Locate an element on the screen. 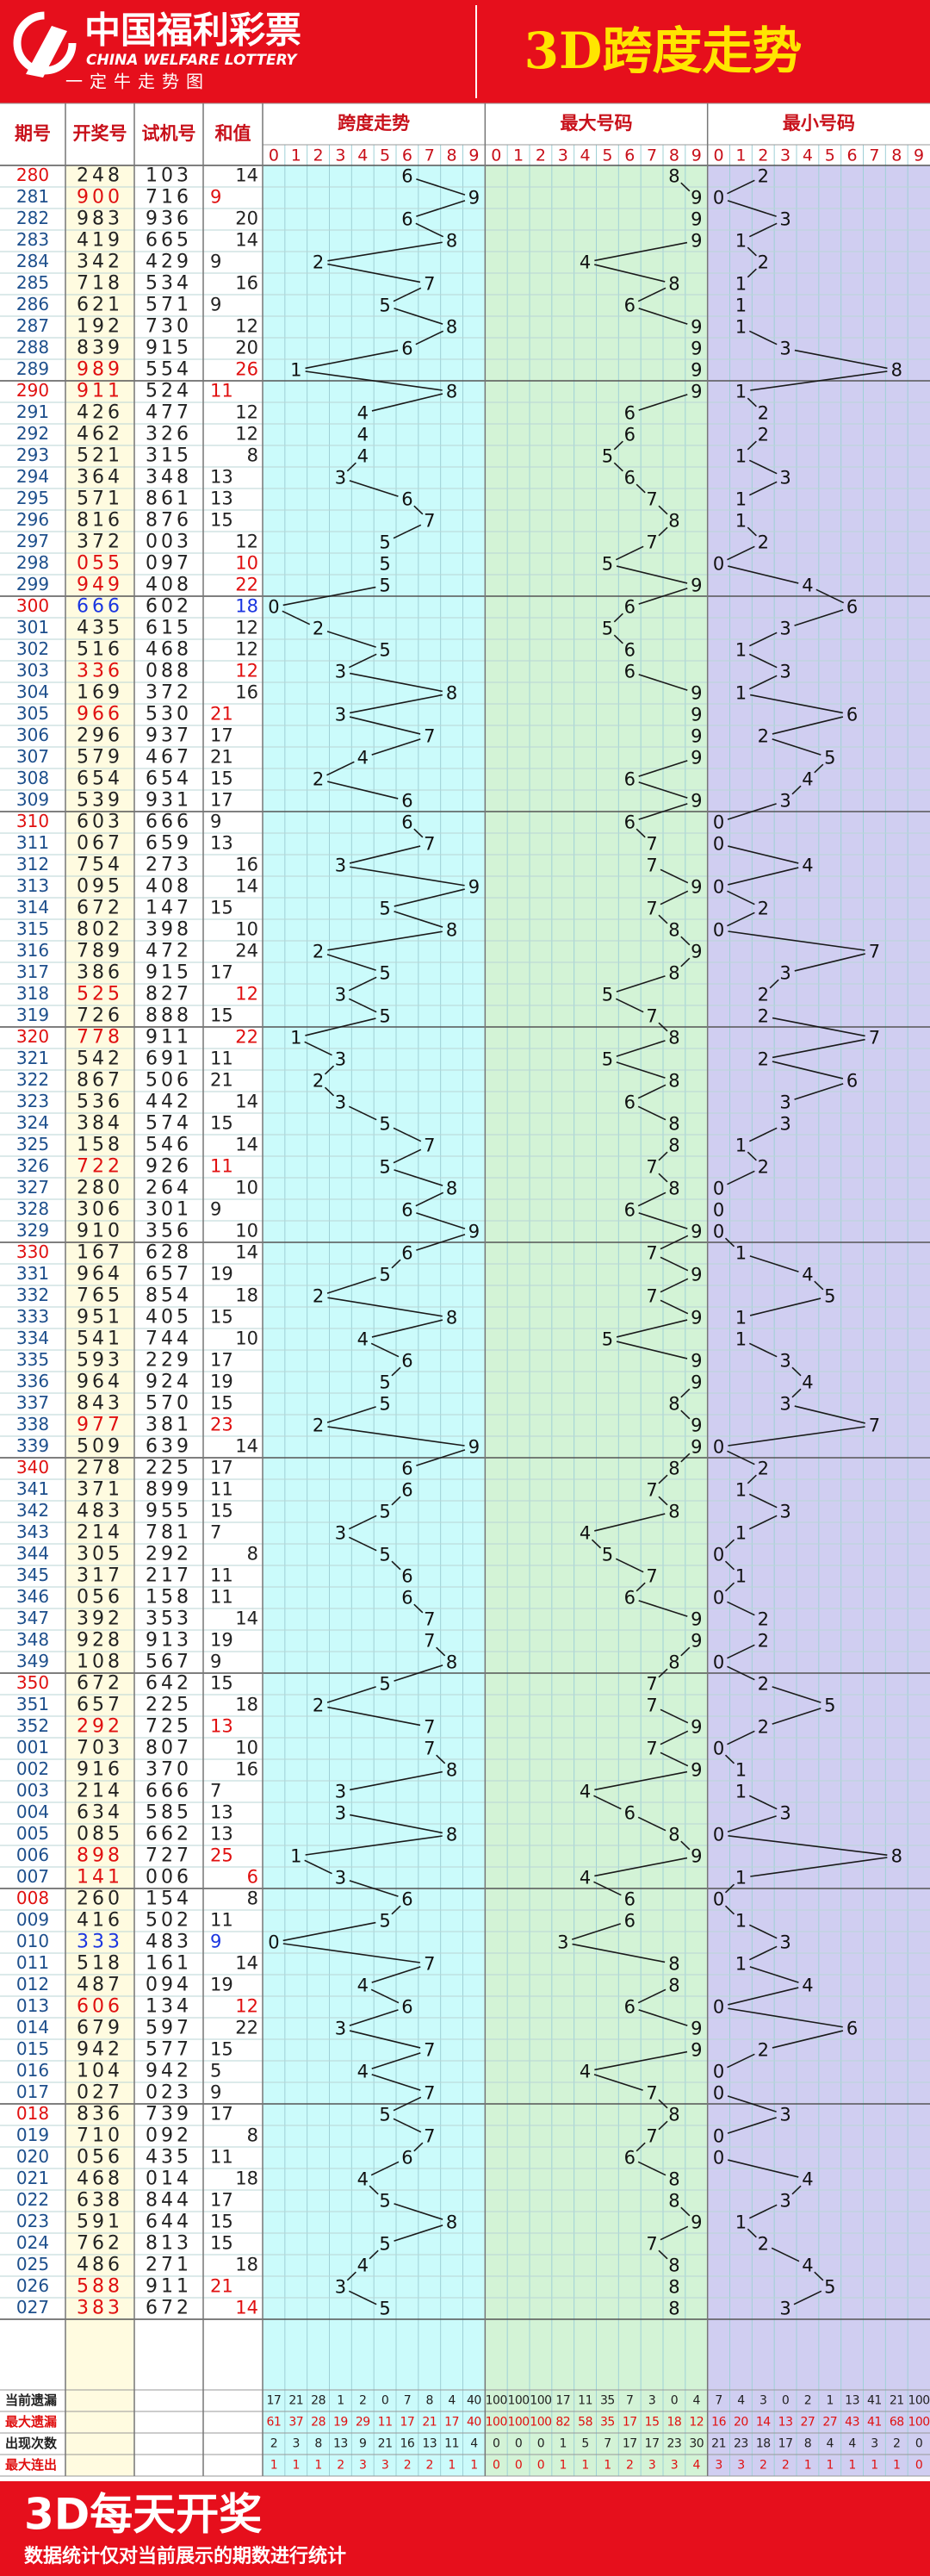  test-number: 530 is located at coordinates (169, 715).